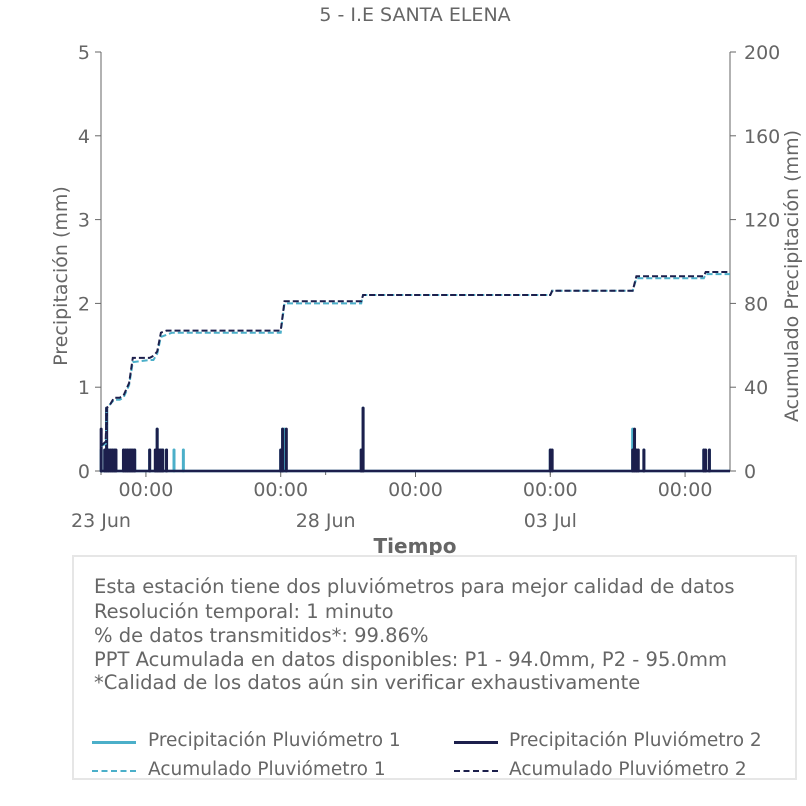 This screenshot has width=806, height=806. Describe the element at coordinates (628, 769) in the screenshot. I see `legend-label-a2: Acumulado Pluviómetro 2` at that location.